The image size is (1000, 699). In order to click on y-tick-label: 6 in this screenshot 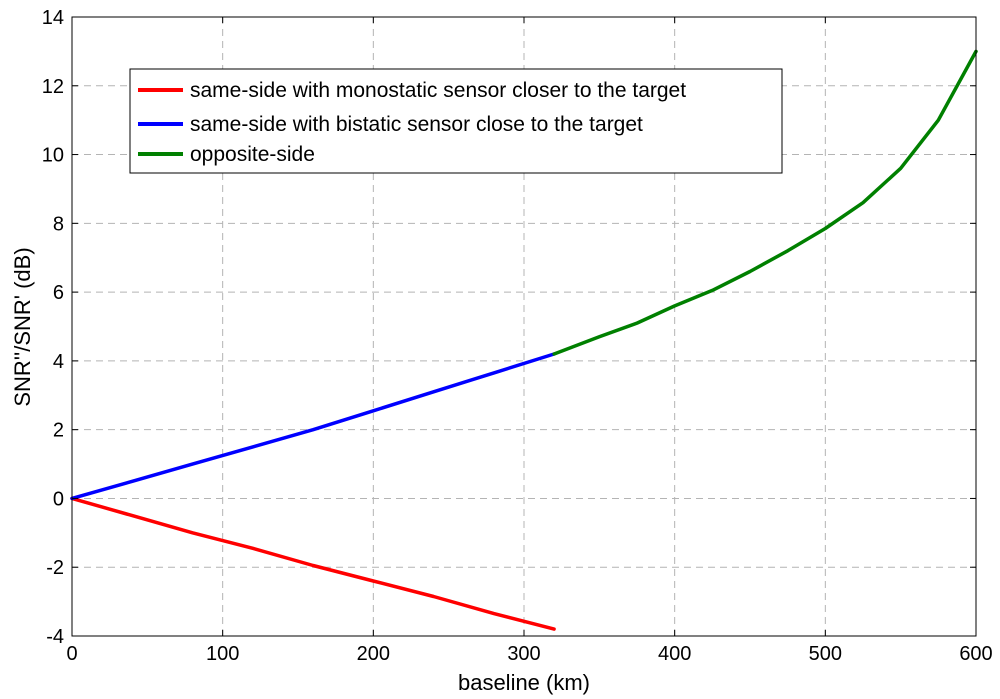, I will do `click(58, 293)`.